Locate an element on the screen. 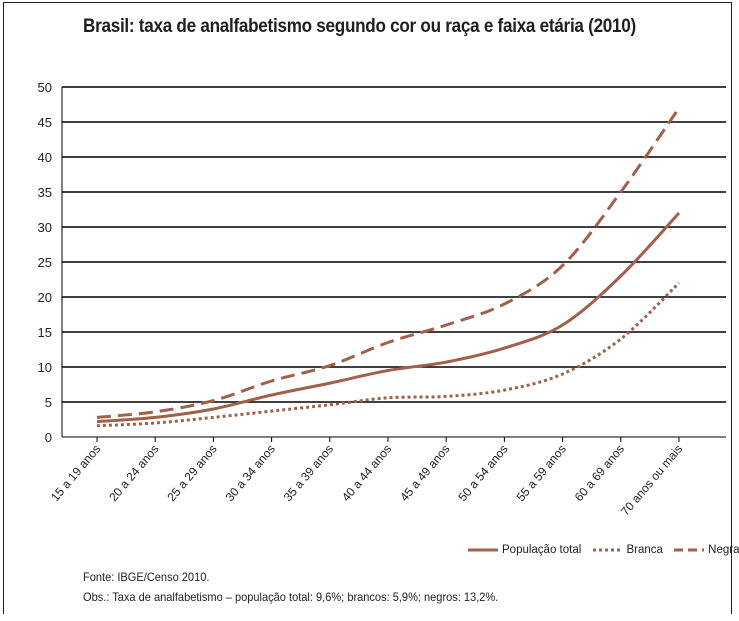 This screenshot has width=739, height=621. source-note: Fonte: IBGE/Censo 2010. is located at coordinates (146, 577).